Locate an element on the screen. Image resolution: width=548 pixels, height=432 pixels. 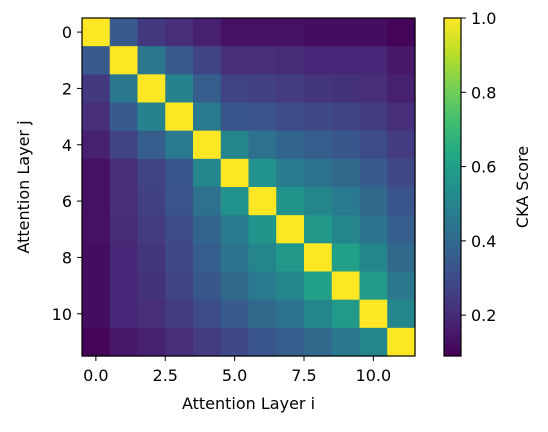
x-tick-label: 0.0 is located at coordinates (95, 375).